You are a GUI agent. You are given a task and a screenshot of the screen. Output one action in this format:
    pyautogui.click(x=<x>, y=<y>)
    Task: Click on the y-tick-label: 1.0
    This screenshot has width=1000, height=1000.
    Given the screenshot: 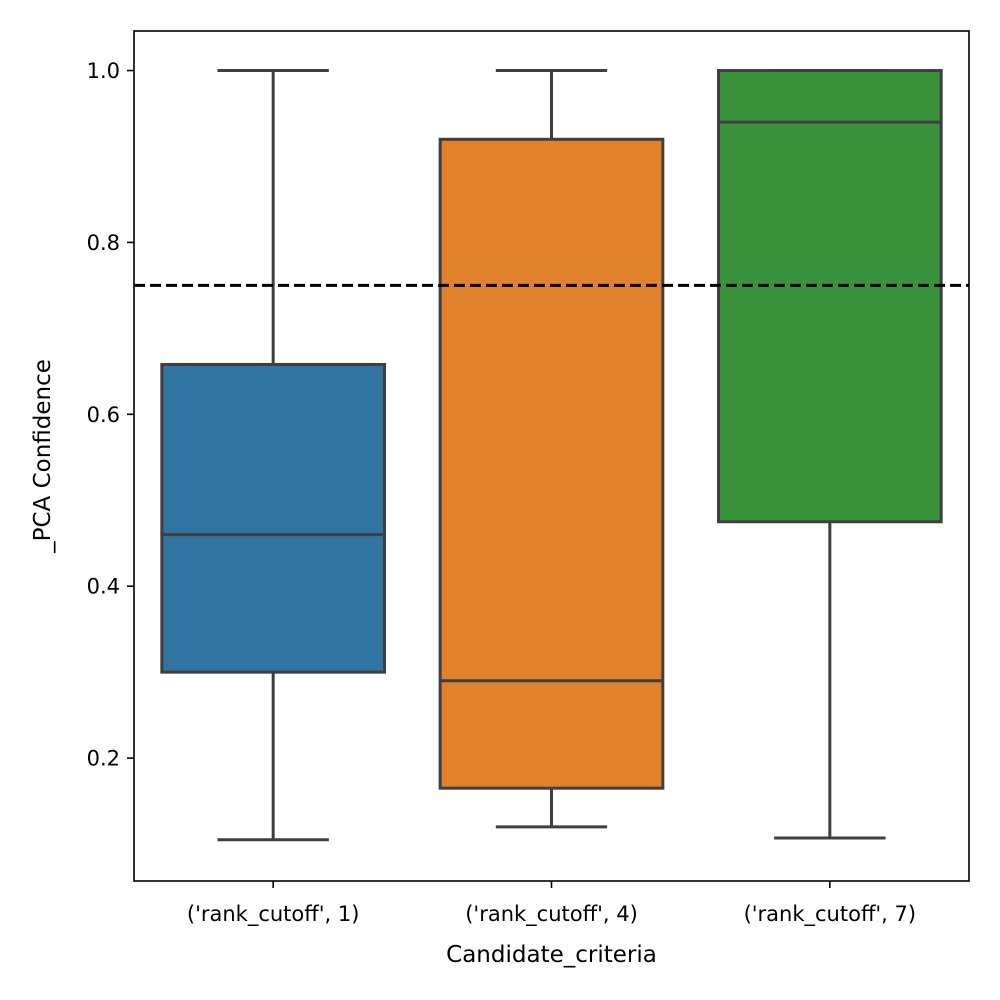 What is the action you would take?
    pyautogui.click(x=103, y=71)
    